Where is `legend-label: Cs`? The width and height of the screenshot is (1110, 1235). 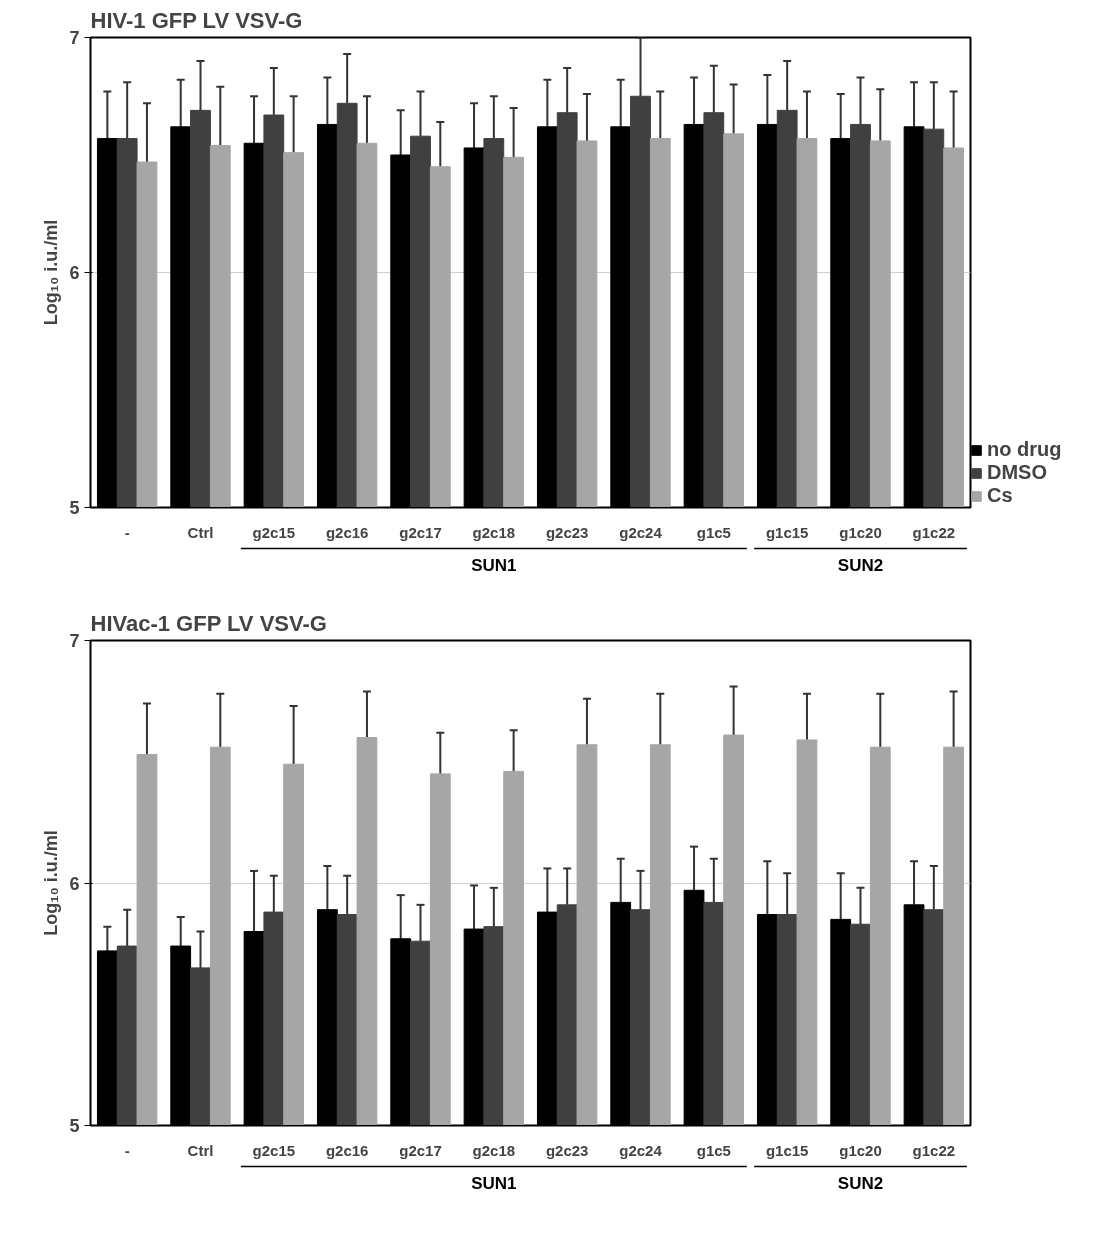 legend-label: Cs is located at coordinates (1000, 495).